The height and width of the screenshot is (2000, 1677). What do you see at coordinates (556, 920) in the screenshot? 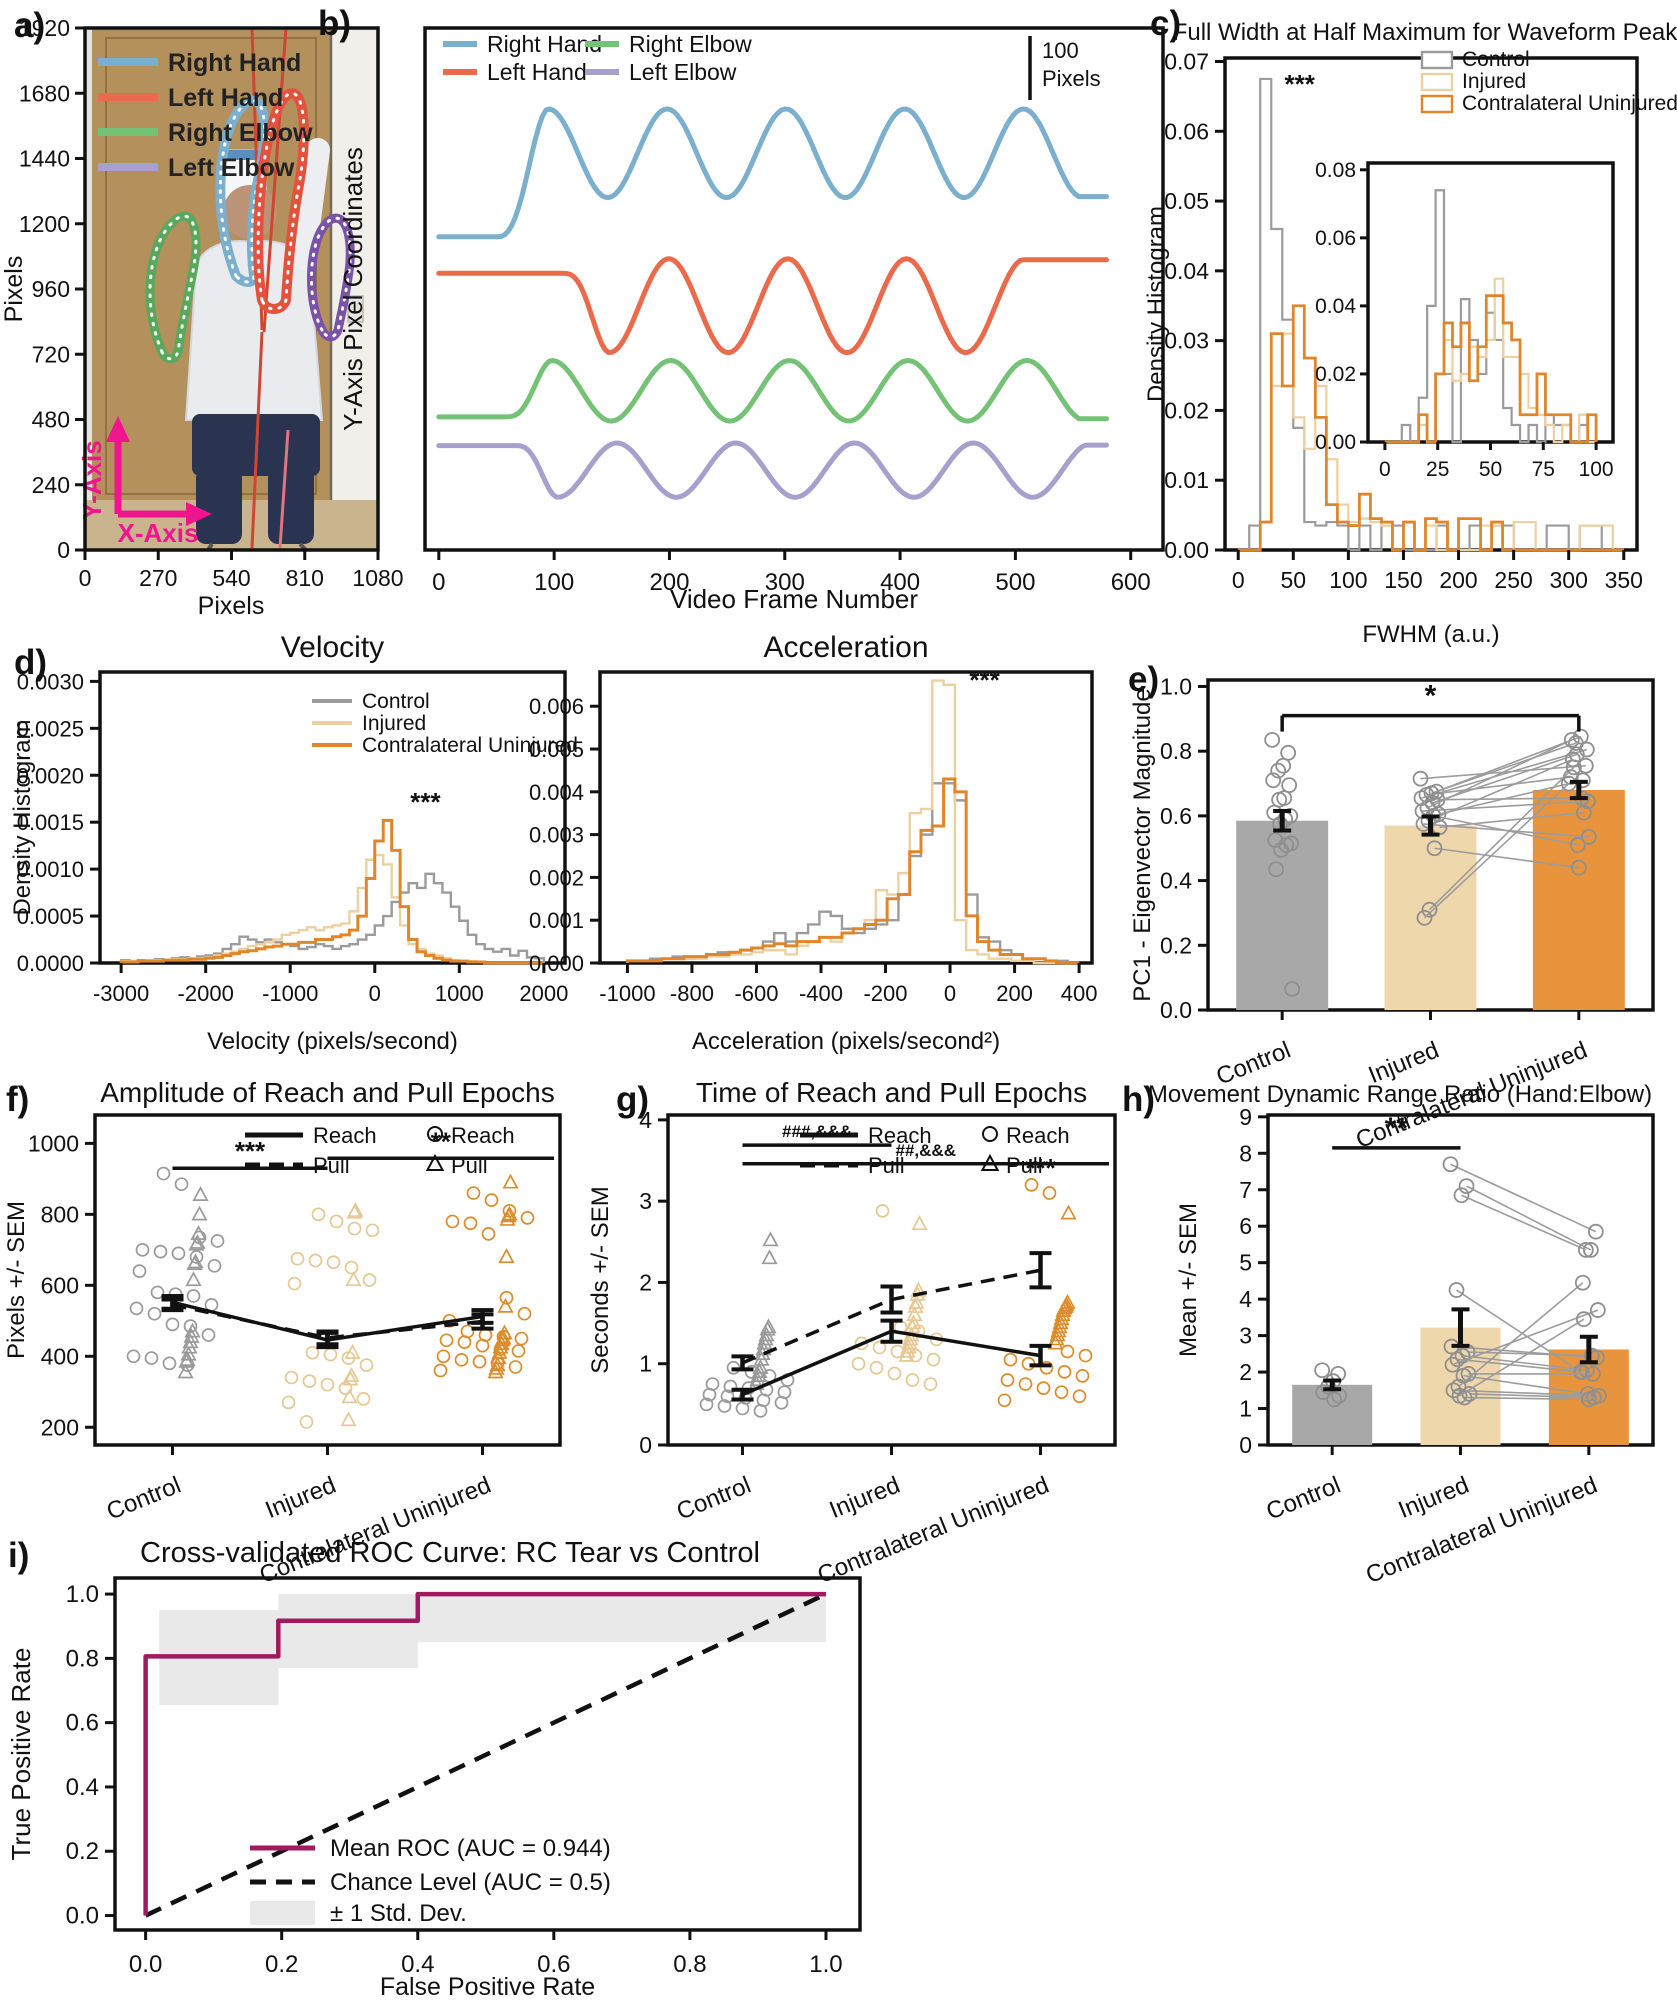
I see `svg-text: 0.001` at bounding box center [556, 920].